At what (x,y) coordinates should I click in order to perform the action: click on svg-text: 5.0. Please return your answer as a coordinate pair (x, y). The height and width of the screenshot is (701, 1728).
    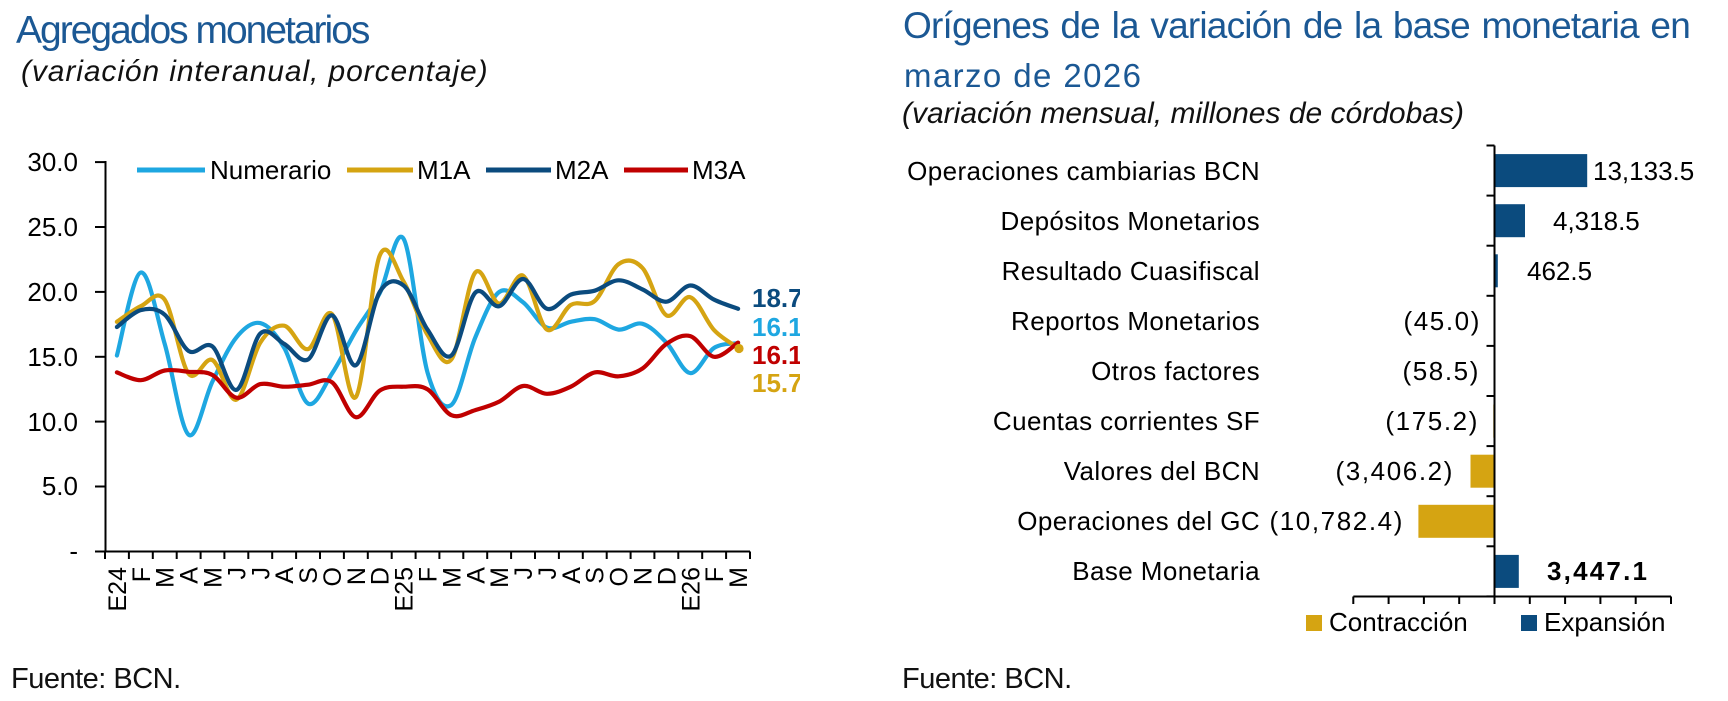
    Looking at the image, I should click on (60, 486).